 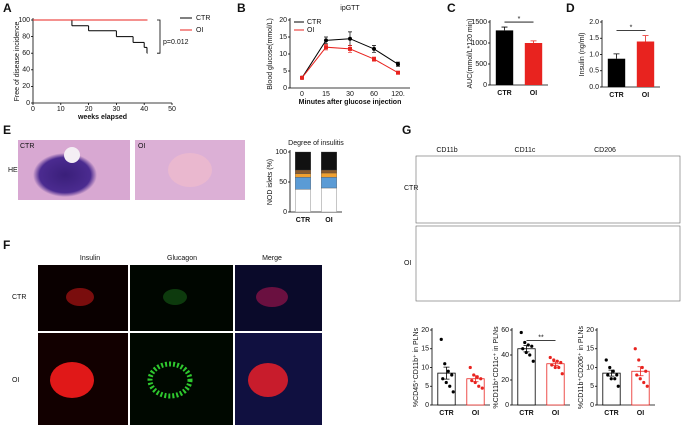 I want to click on image-label: OI, so click(x=141, y=146).